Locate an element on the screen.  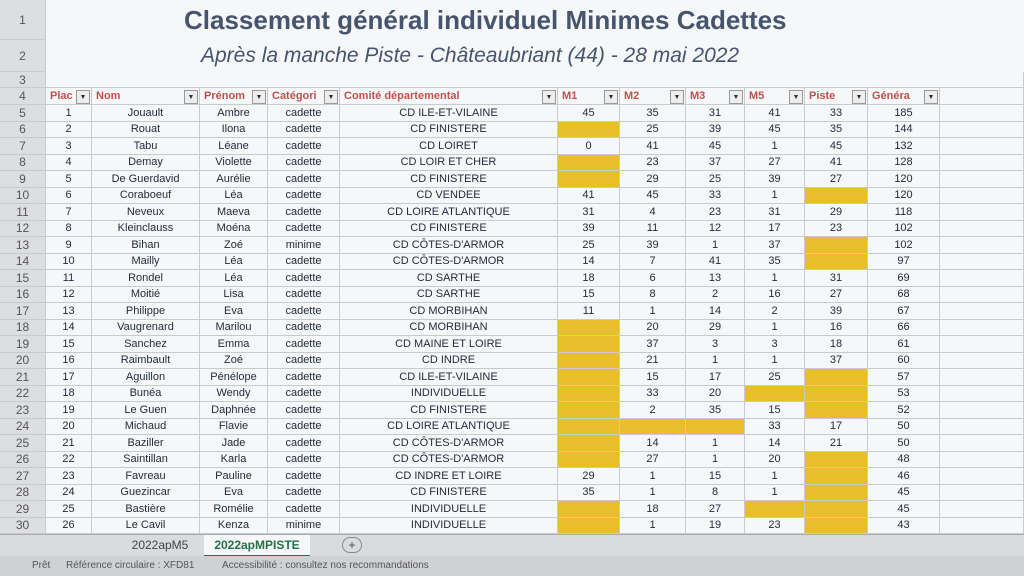
sheet-tab: 2022apM5 is located at coordinates (160, 545).